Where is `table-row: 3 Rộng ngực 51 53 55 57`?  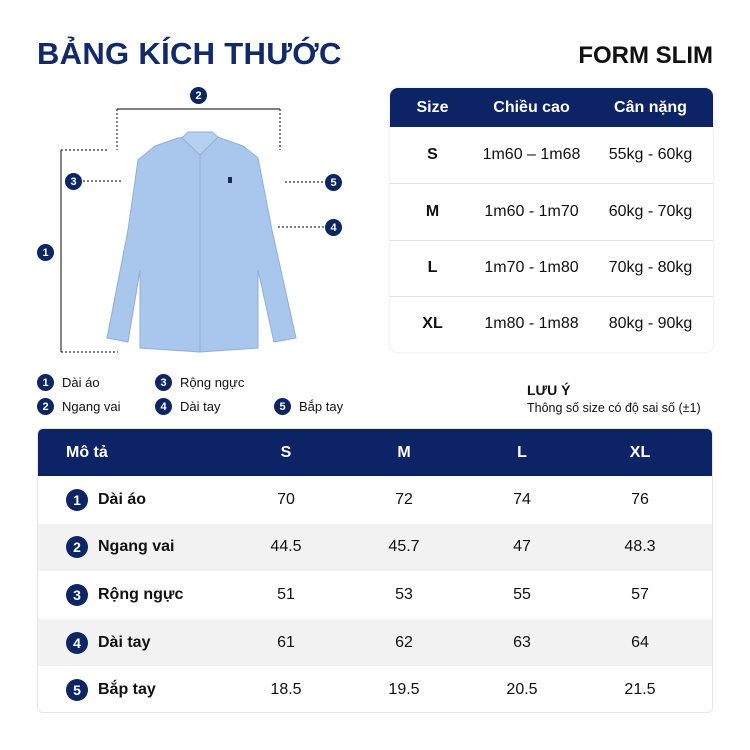 table-row: 3 Rộng ngực 51 53 55 57 is located at coordinates (375, 595).